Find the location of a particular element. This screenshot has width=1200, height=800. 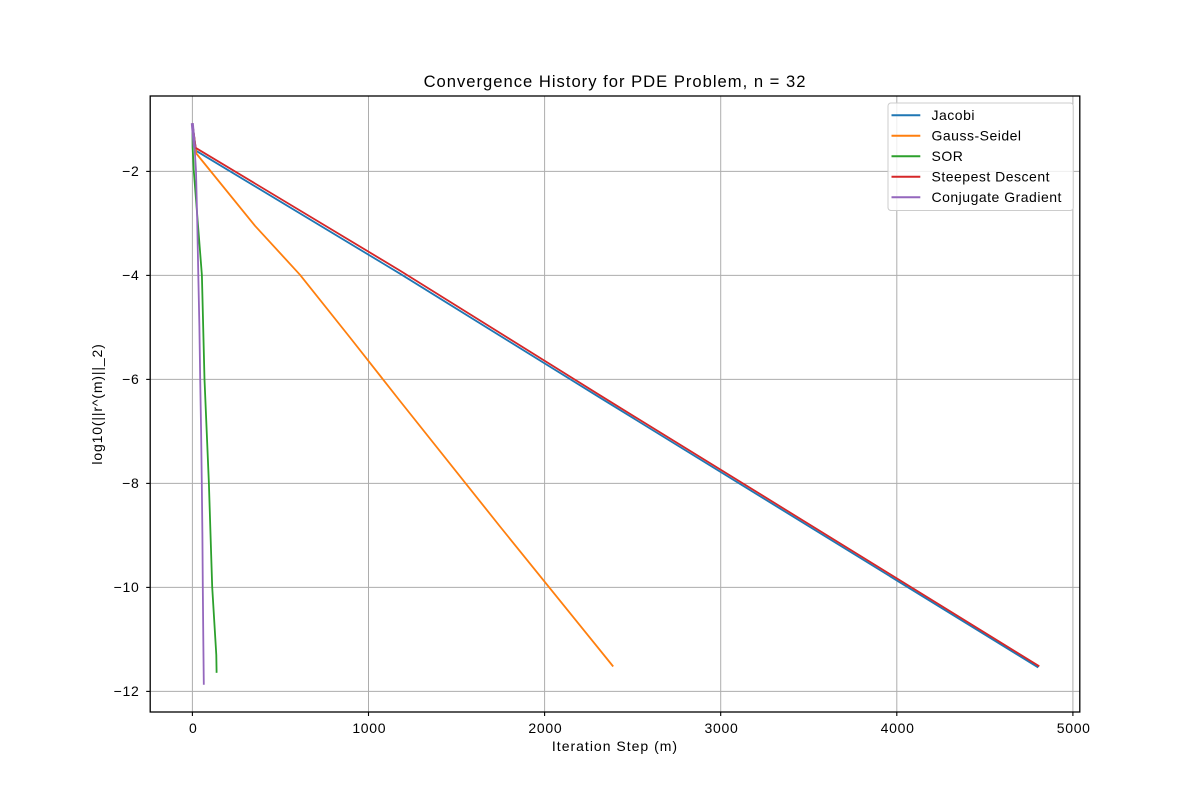

svg-text: −10 is located at coordinates (127, 587).